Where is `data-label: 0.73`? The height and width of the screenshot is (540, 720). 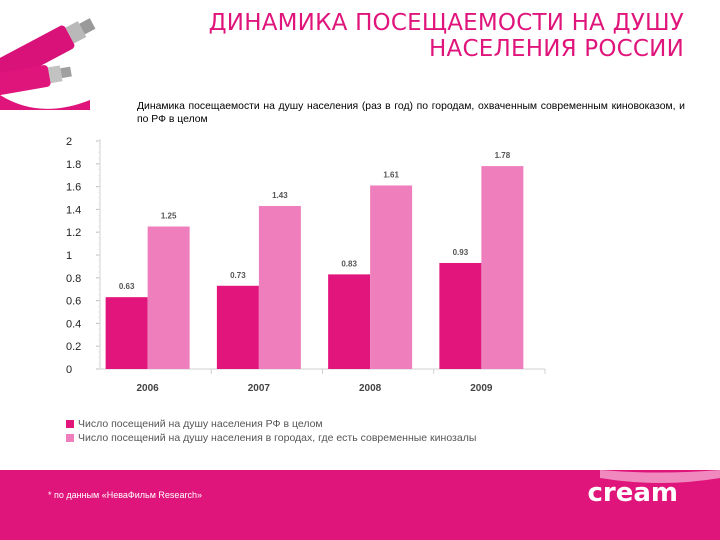 data-label: 0.73 is located at coordinates (238, 275).